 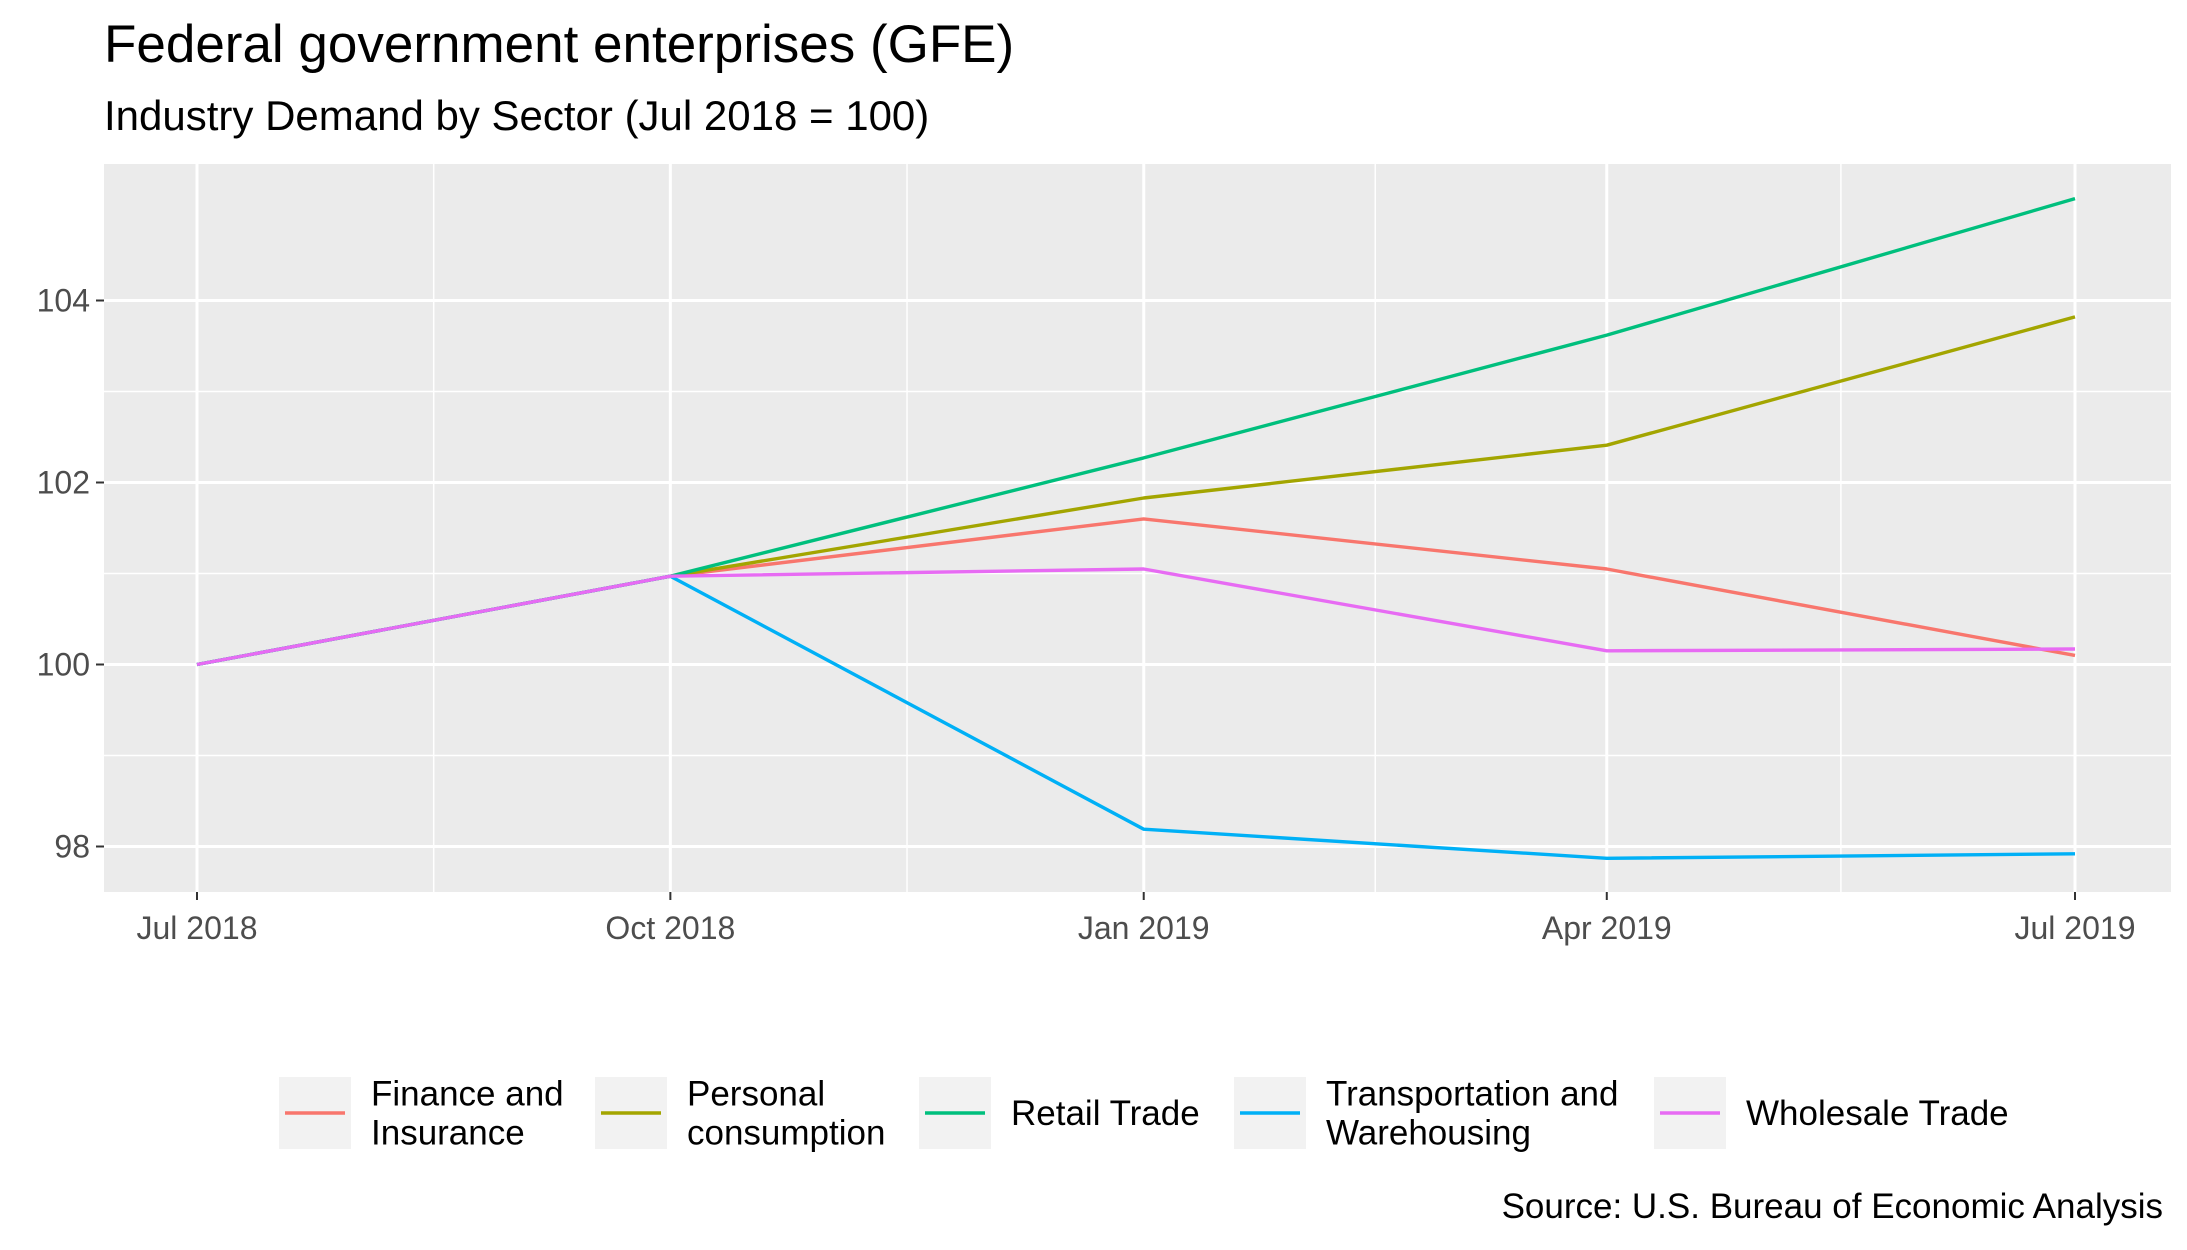 I want to click on legend-label: Personal consumption, so click(x=786, y=1114).